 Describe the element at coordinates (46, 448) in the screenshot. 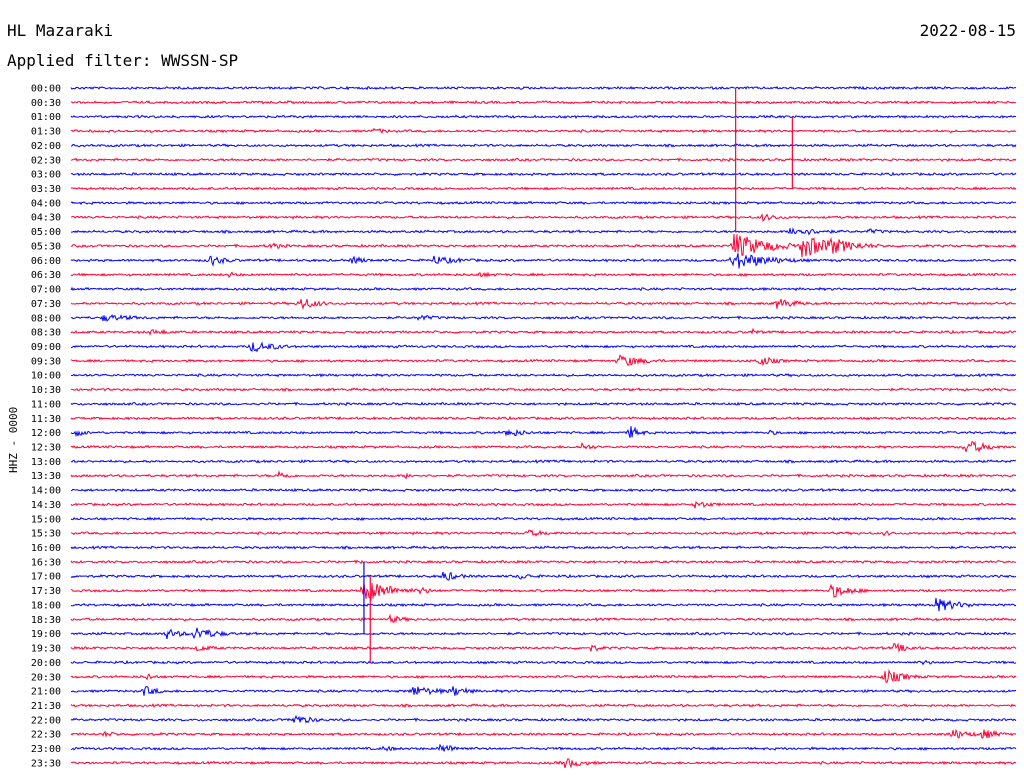

I see `time-tick-label: 12:30` at that location.